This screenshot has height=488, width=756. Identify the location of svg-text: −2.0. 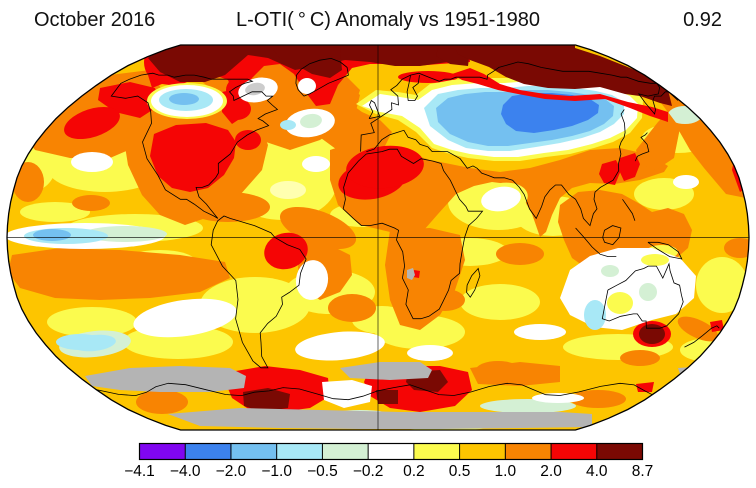
(231, 471).